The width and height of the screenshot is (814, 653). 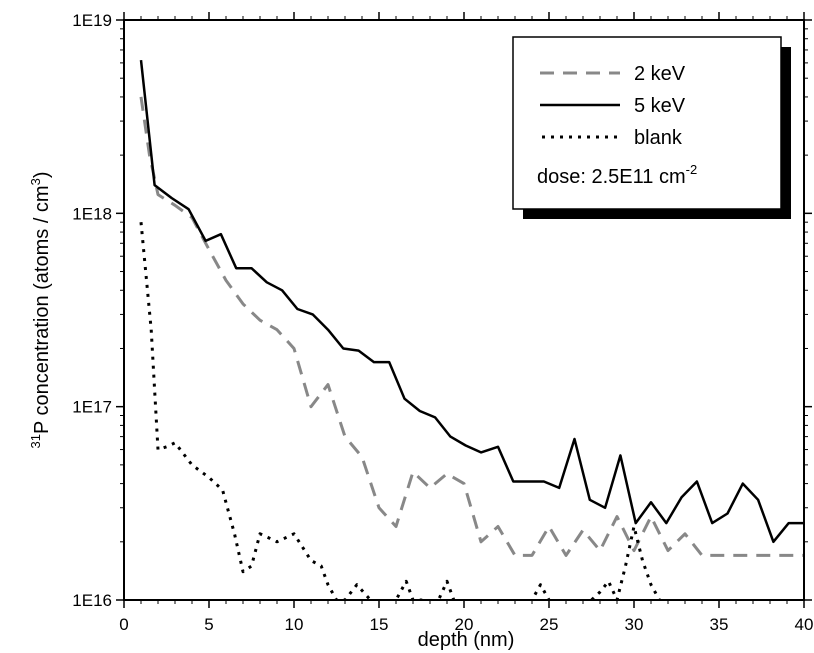 I want to click on x-tick-label: 20, so click(x=464, y=624).